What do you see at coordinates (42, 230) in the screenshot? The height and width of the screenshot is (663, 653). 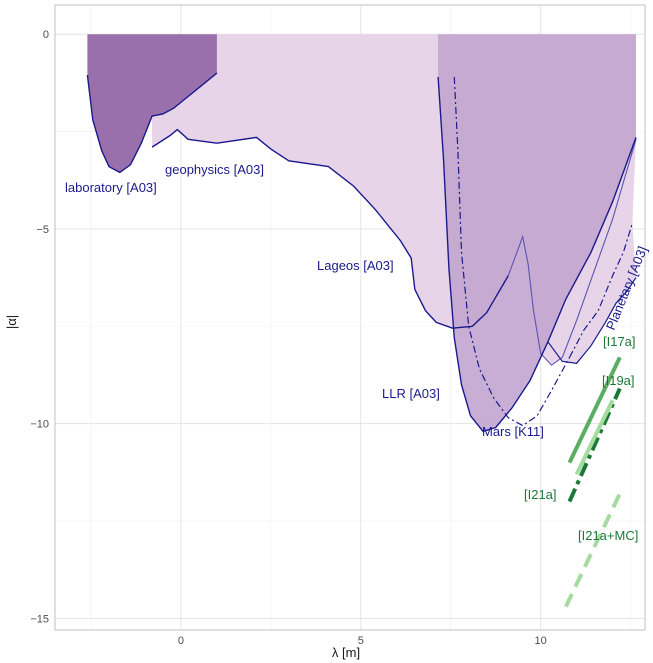 I see `y-tick-label: −5` at bounding box center [42, 230].